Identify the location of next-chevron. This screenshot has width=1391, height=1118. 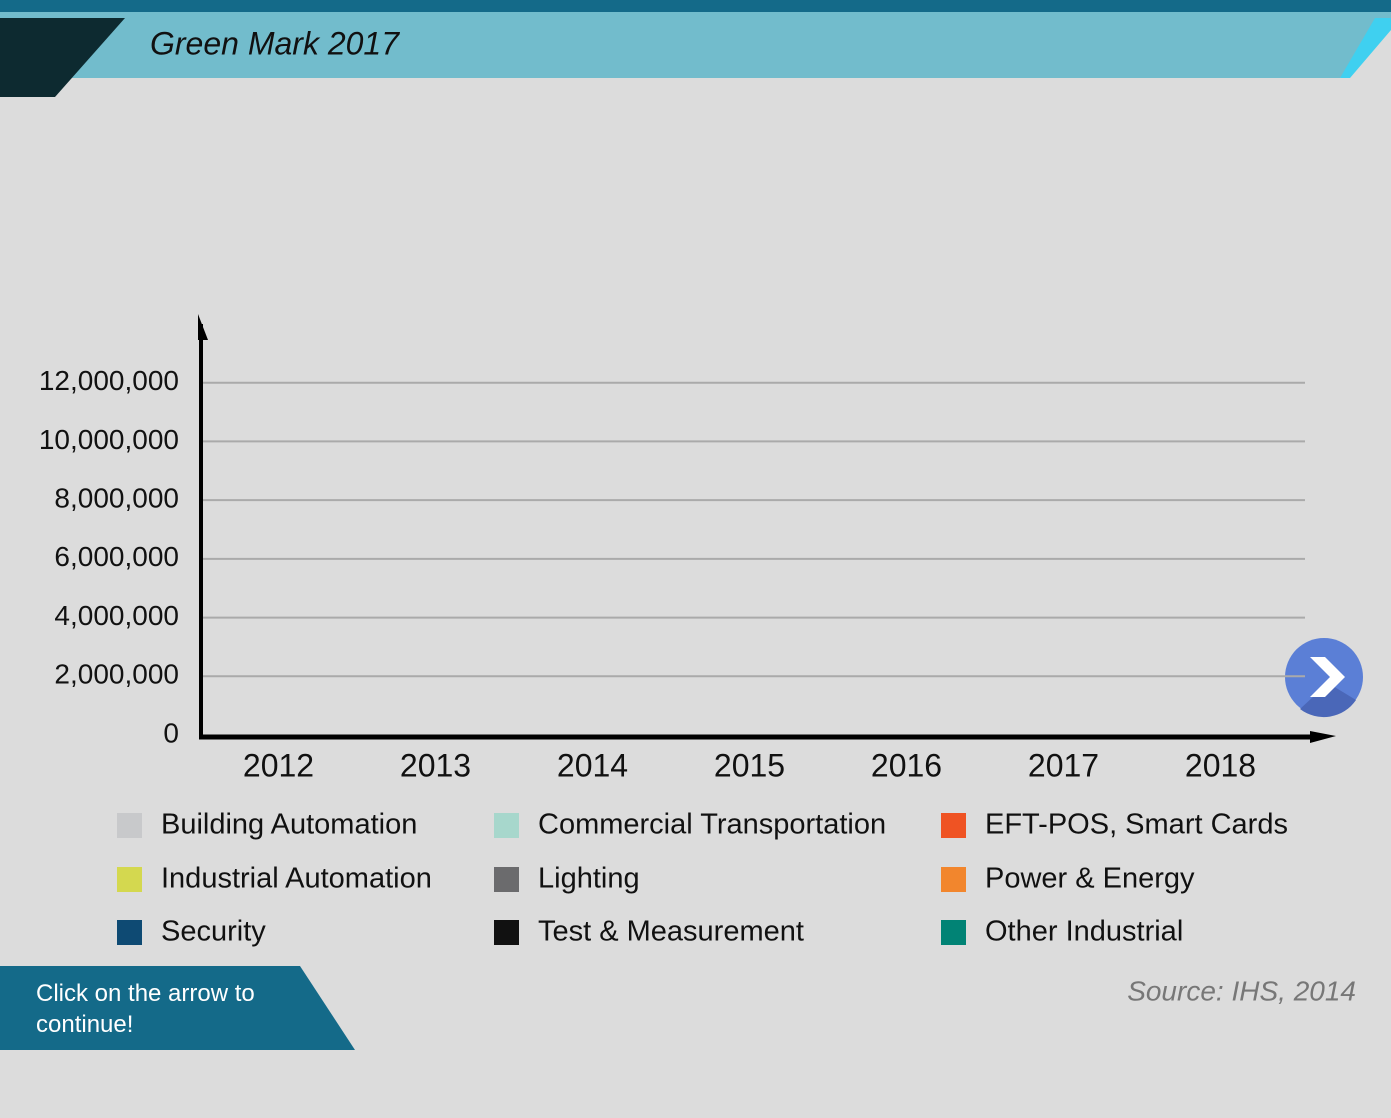
(1327, 677).